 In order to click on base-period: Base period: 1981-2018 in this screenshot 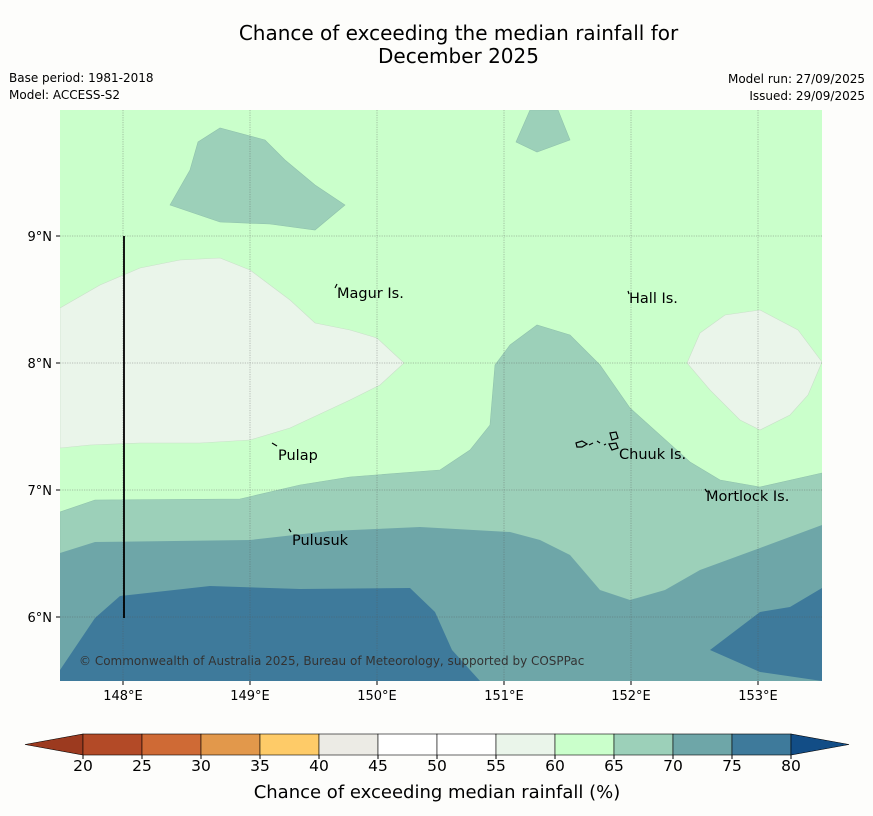, I will do `click(81, 78)`.